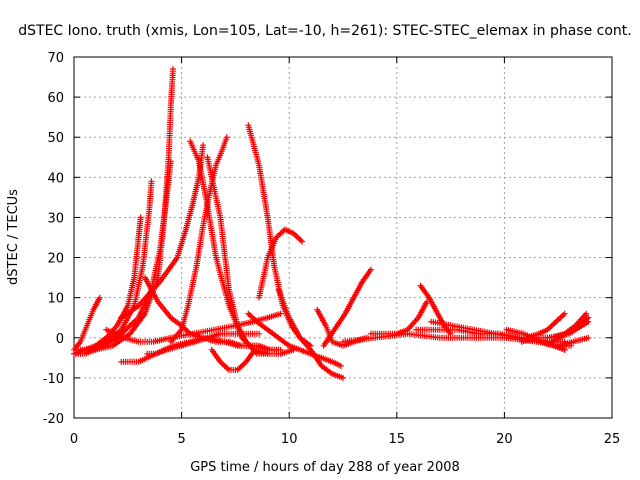 The image size is (640, 480). What do you see at coordinates (397, 439) in the screenshot?
I see `x-tick-label: 15` at bounding box center [397, 439].